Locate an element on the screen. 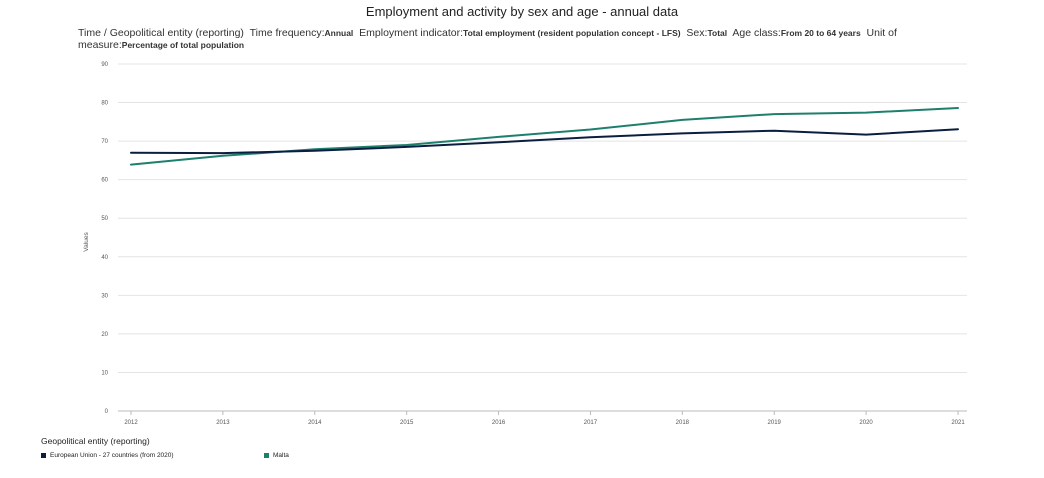 The image size is (1044, 478). x-tick-label: 2012 is located at coordinates (131, 423).